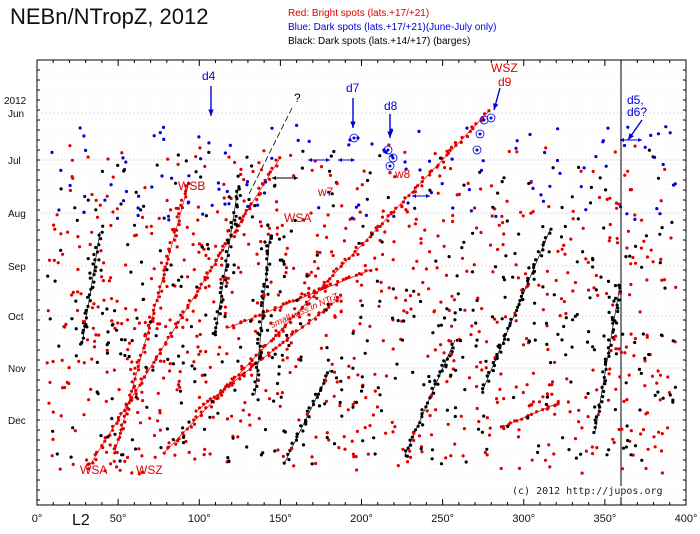  What do you see at coordinates (402, 174) in the screenshot?
I see `annotation-w8: w8` at bounding box center [402, 174].